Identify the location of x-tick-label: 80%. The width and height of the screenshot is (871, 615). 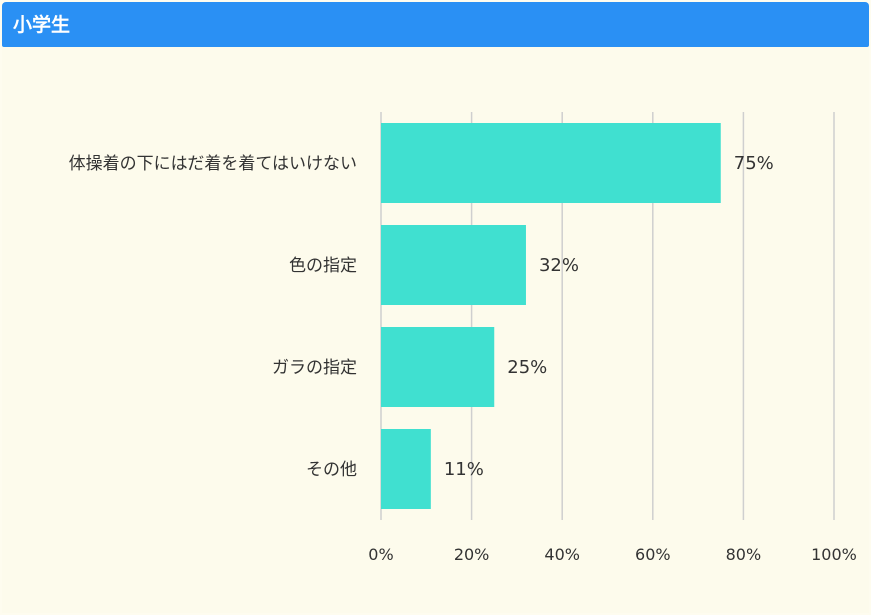
(744, 554).